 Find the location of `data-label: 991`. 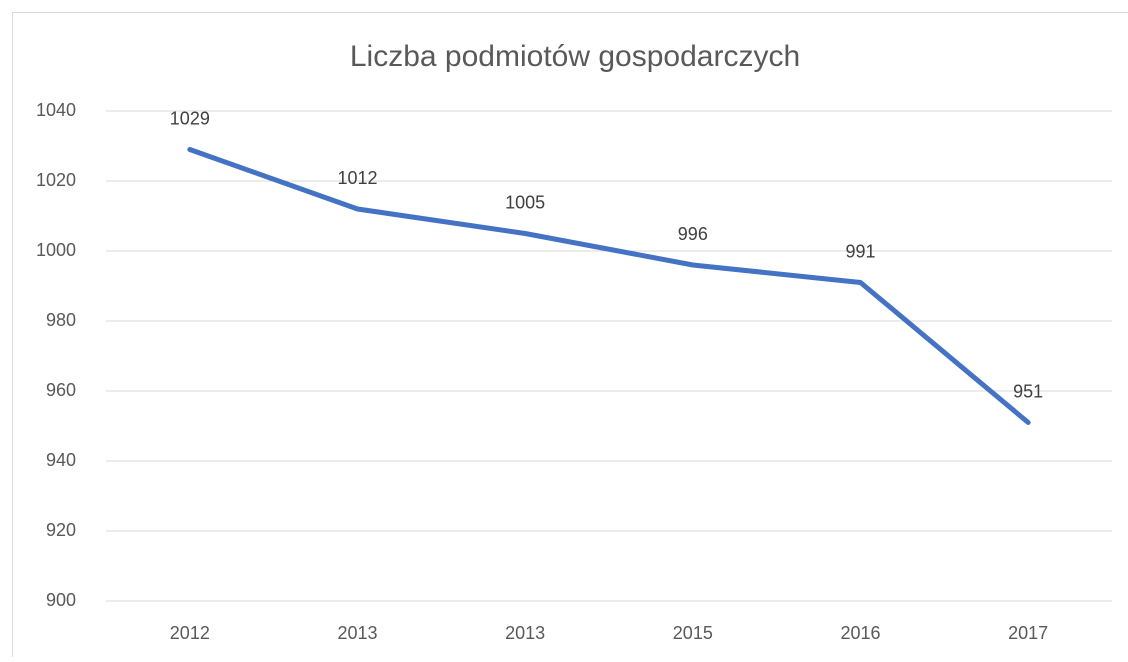

data-label: 991 is located at coordinates (860, 251).